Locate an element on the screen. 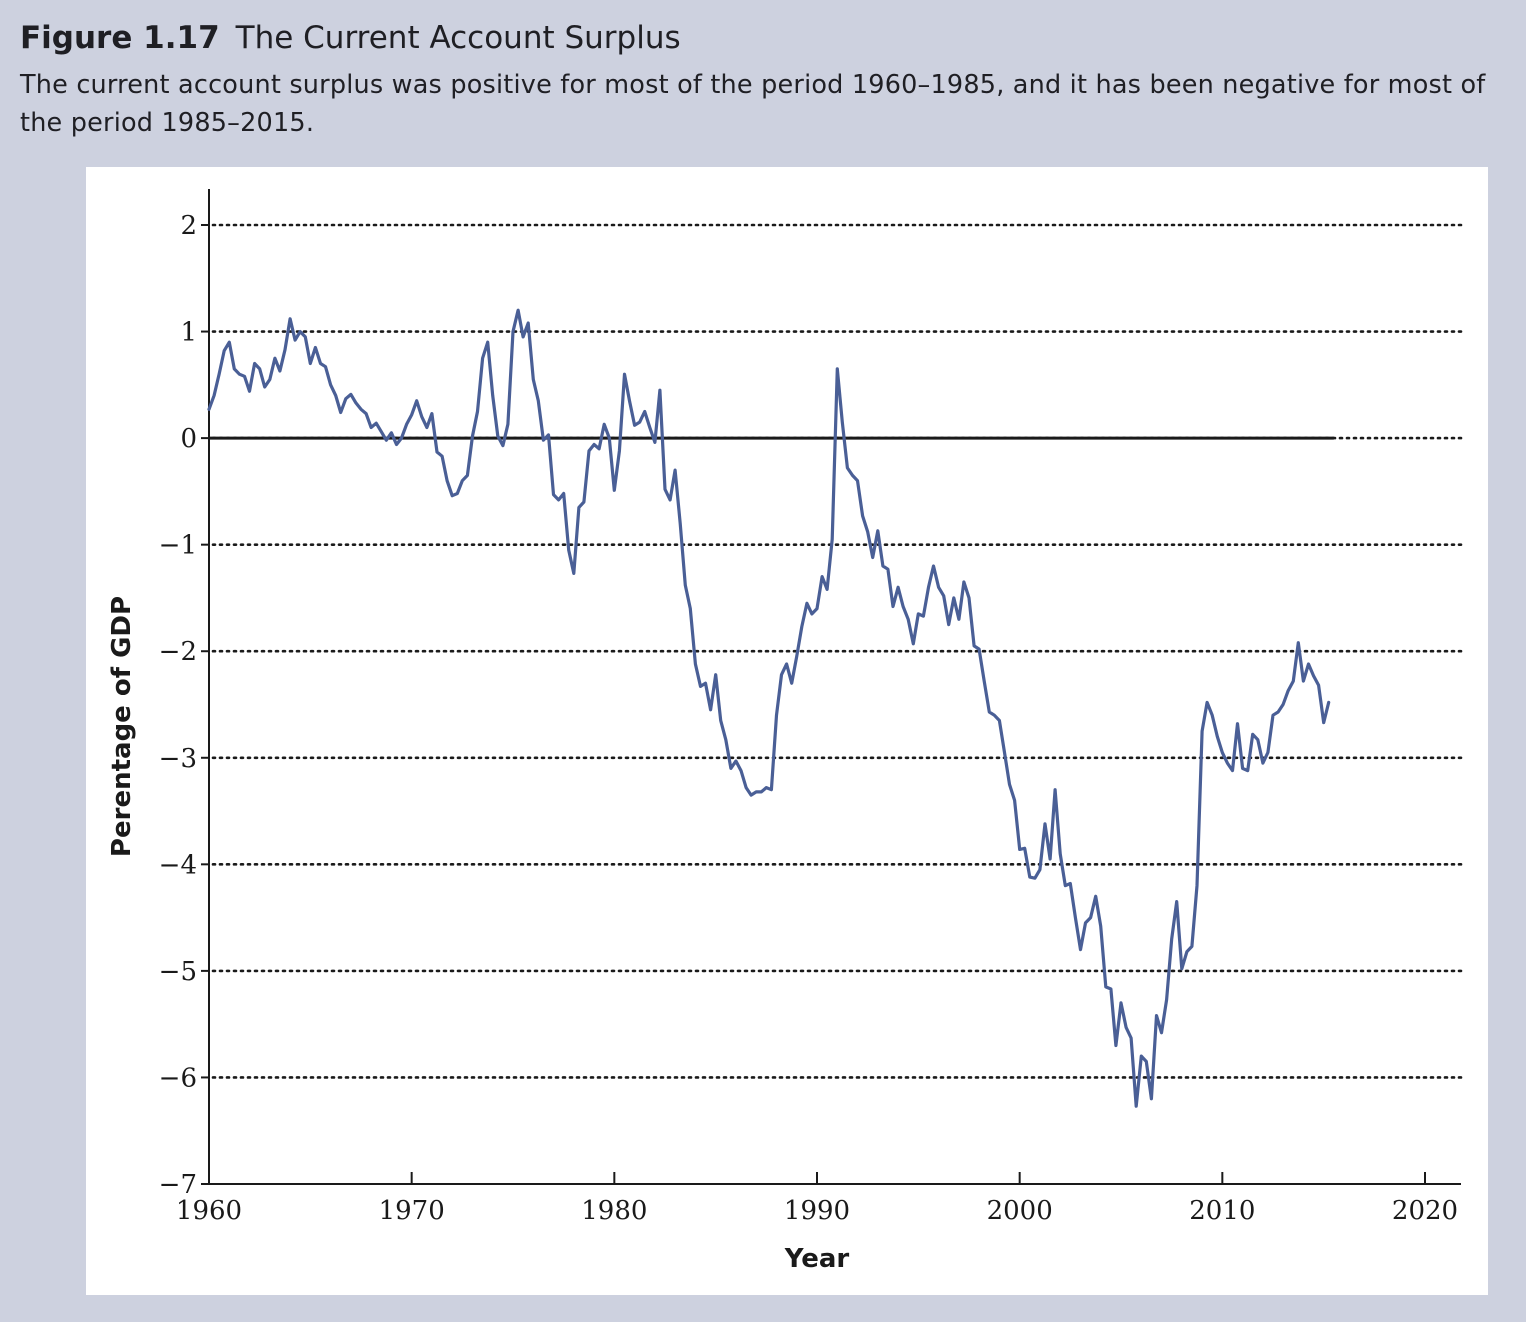 The image size is (1526, 1322). y-tick-label: 0 is located at coordinates (188, 439).